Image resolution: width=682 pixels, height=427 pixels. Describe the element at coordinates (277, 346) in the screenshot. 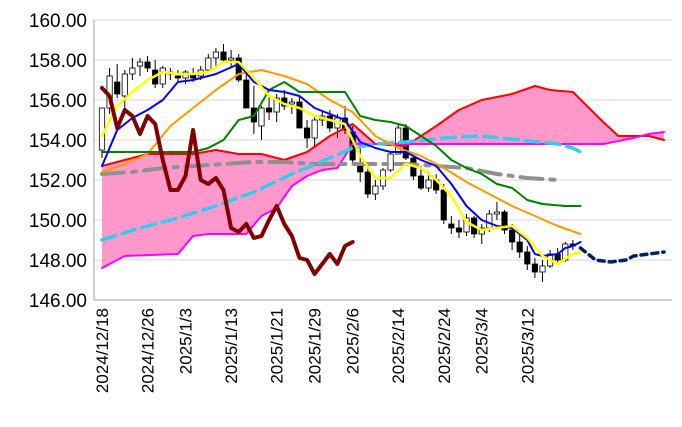

I see `x-tick-label: 2025/1/21` at that location.